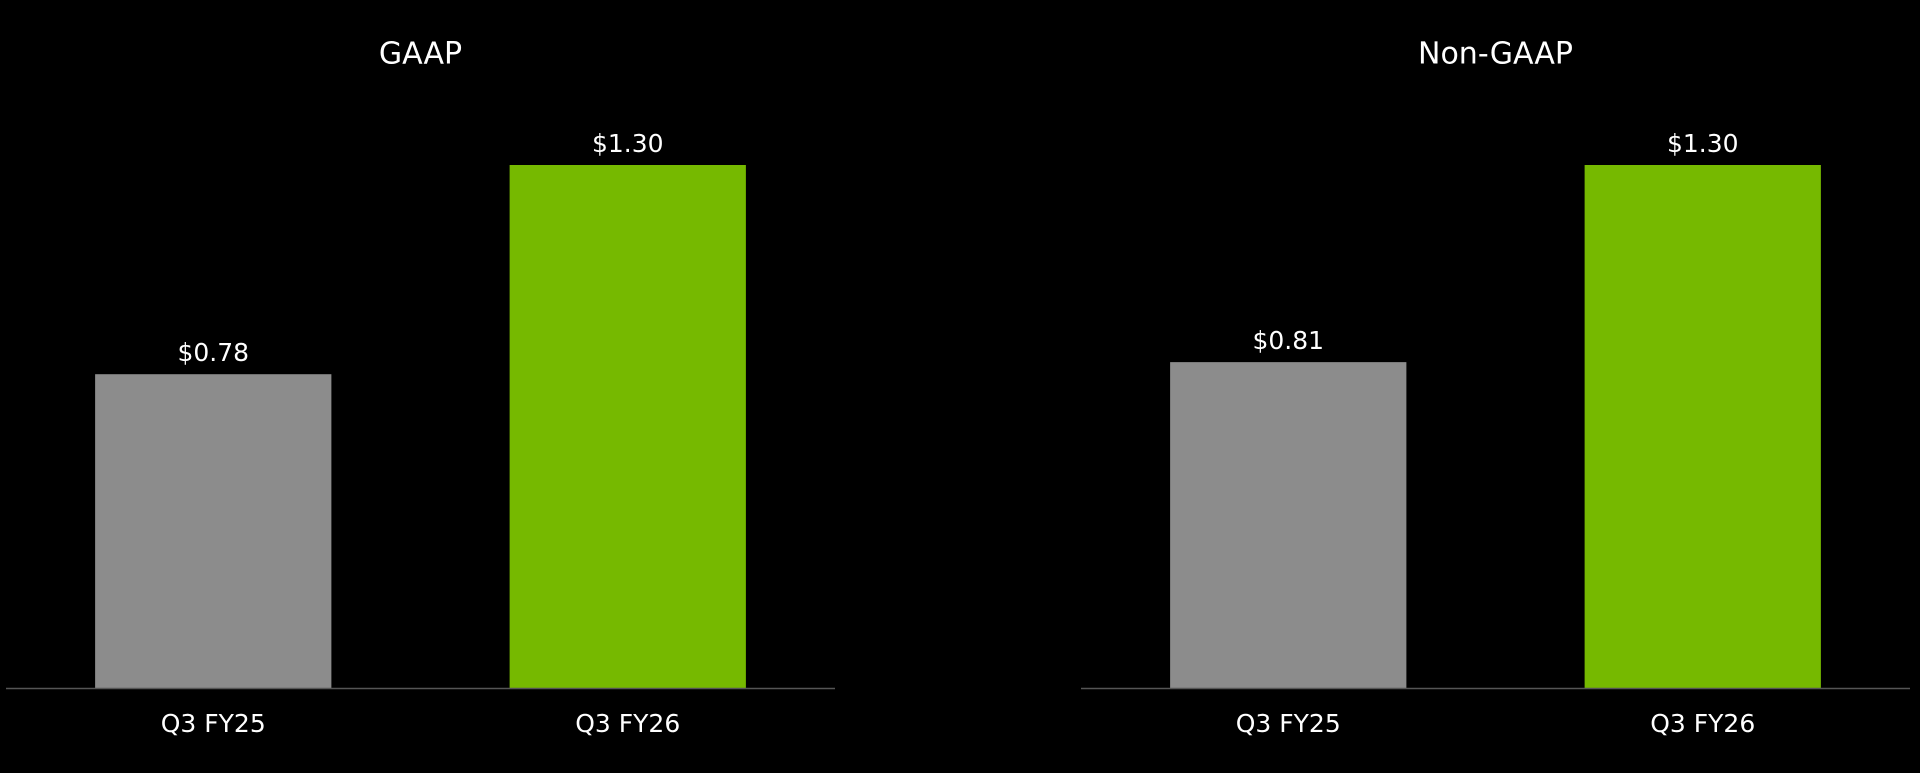  Describe the element at coordinates (1288, 340) in the screenshot. I see `value-label: $0.81` at that location.